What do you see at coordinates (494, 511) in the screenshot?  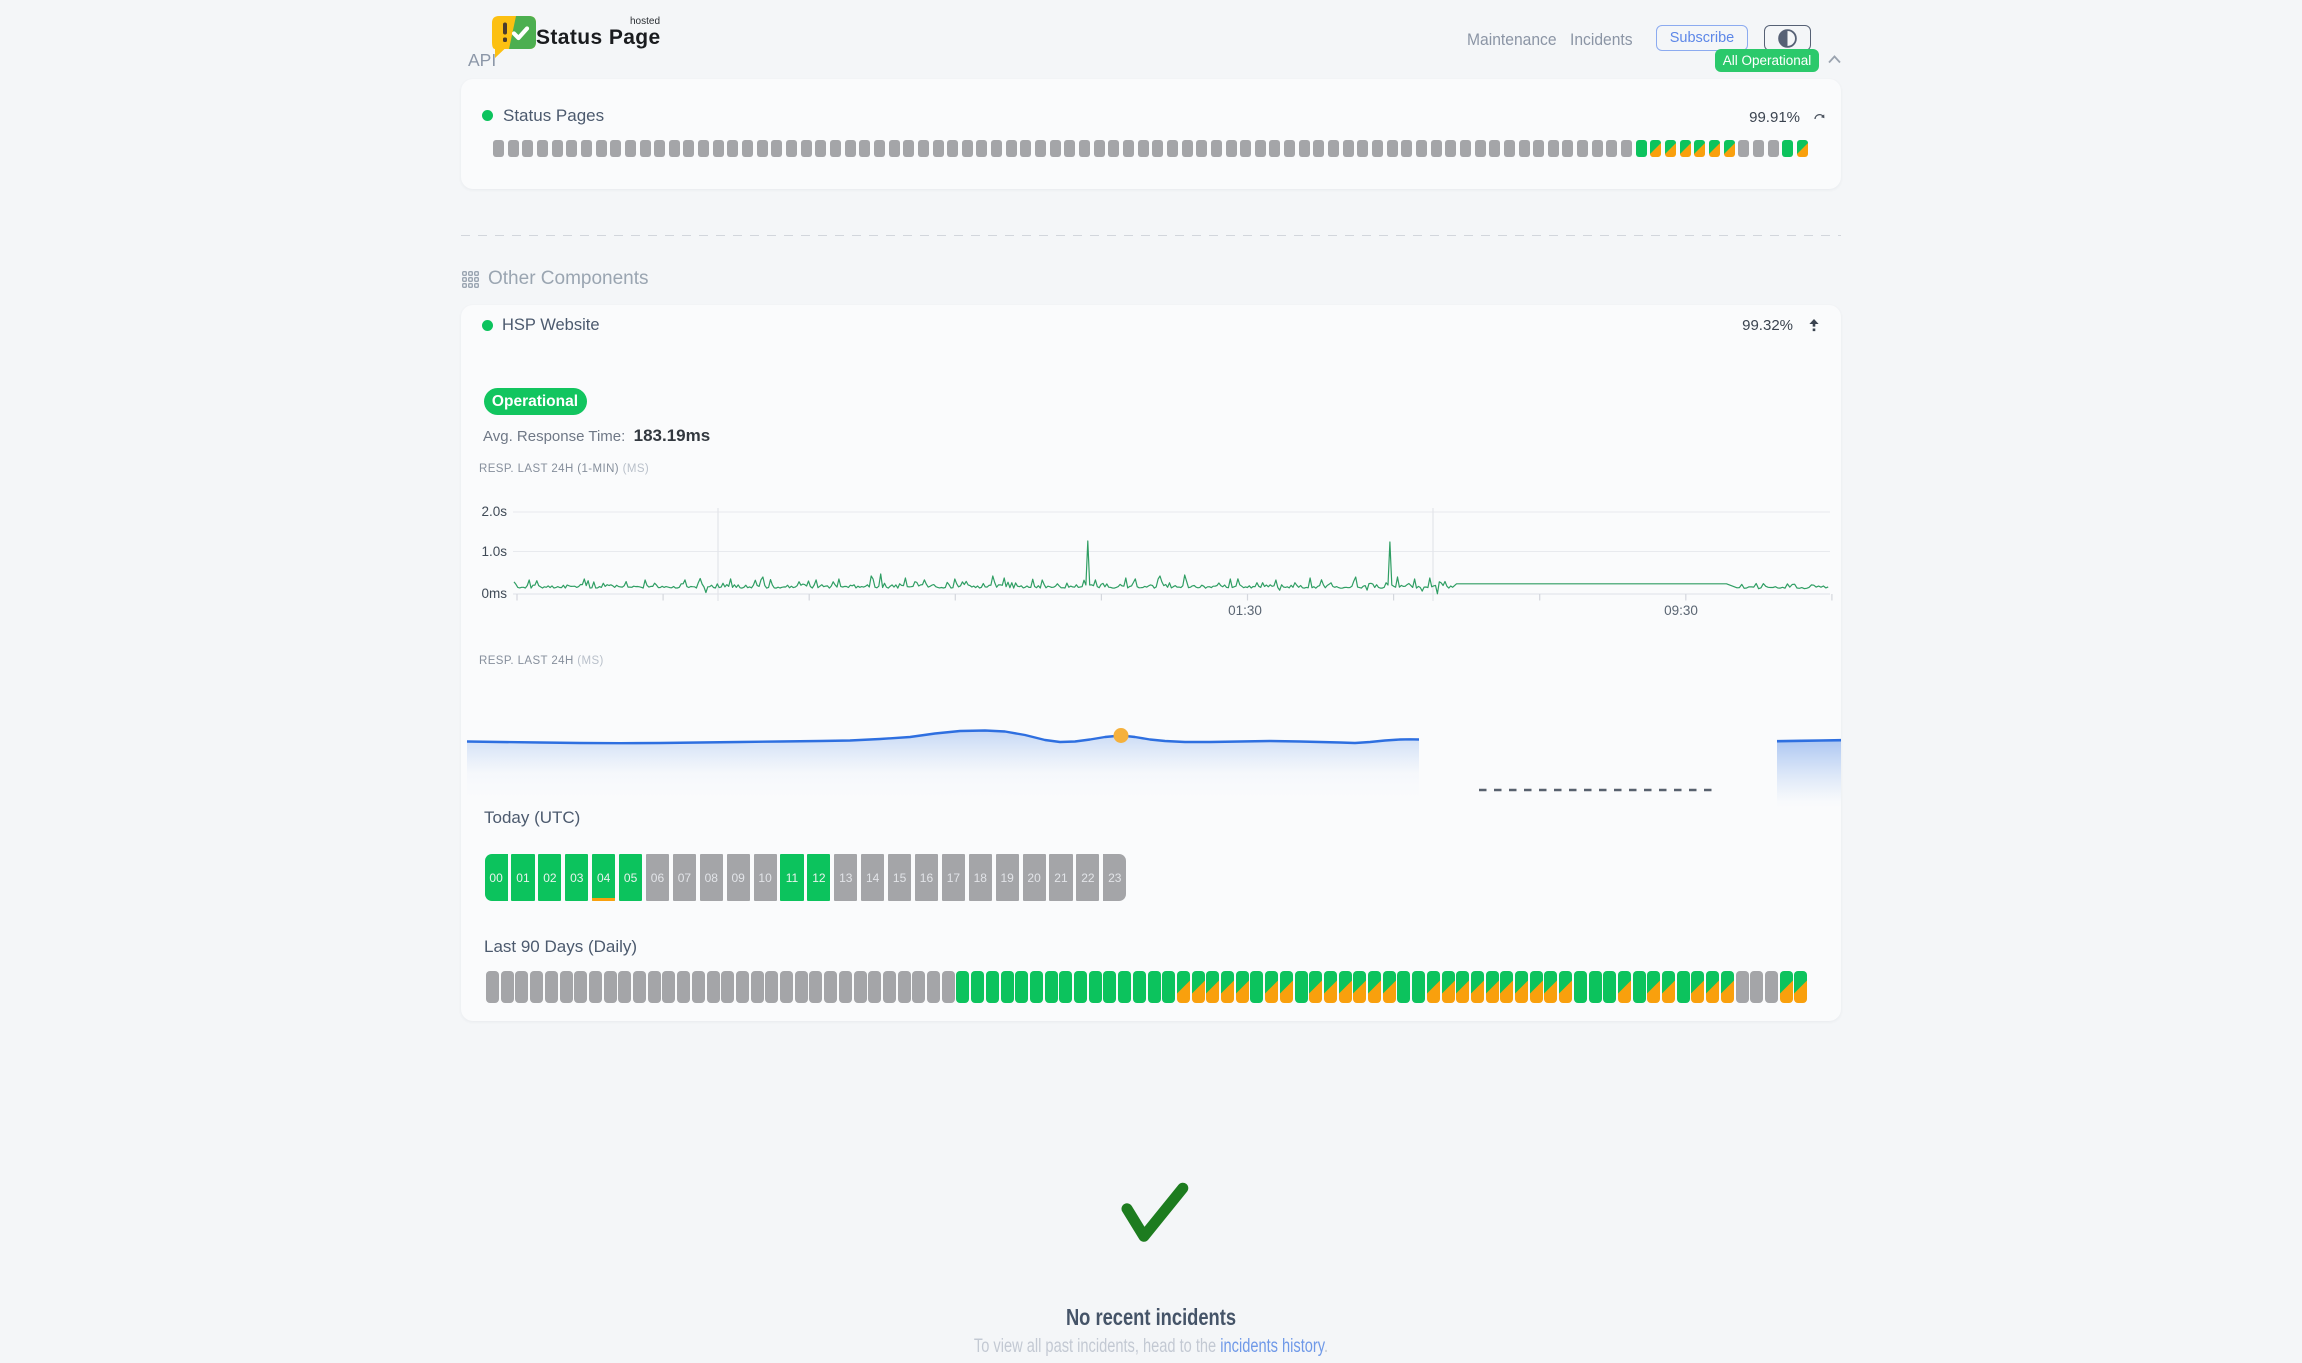 I see `svg-text: 2.0s` at bounding box center [494, 511].